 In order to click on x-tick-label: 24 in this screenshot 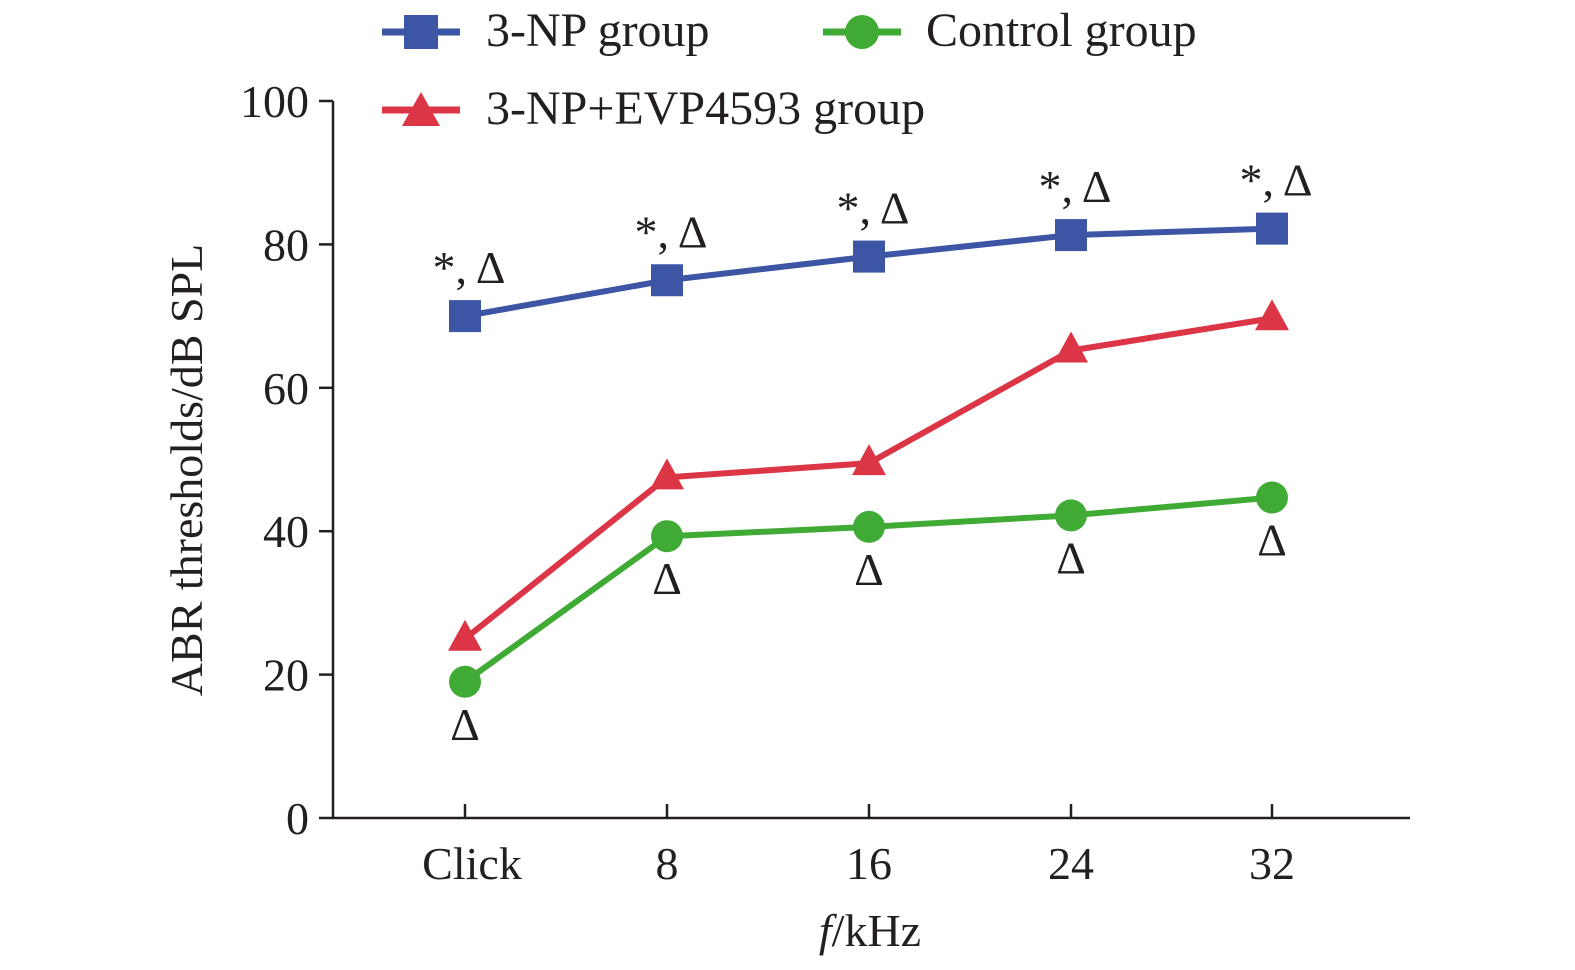, I will do `click(1071, 863)`.